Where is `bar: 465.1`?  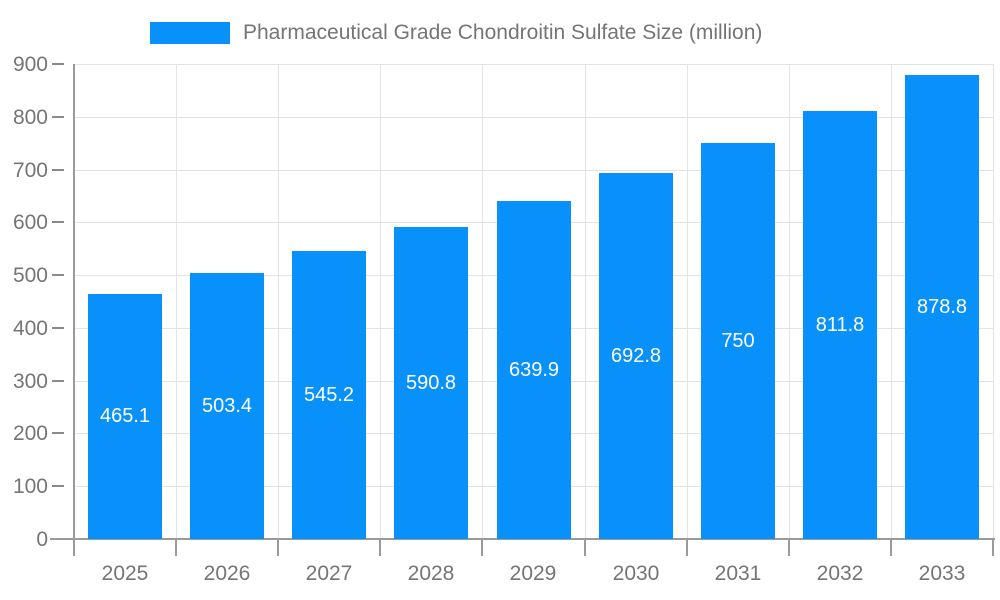
bar: 465.1 is located at coordinates (125, 416).